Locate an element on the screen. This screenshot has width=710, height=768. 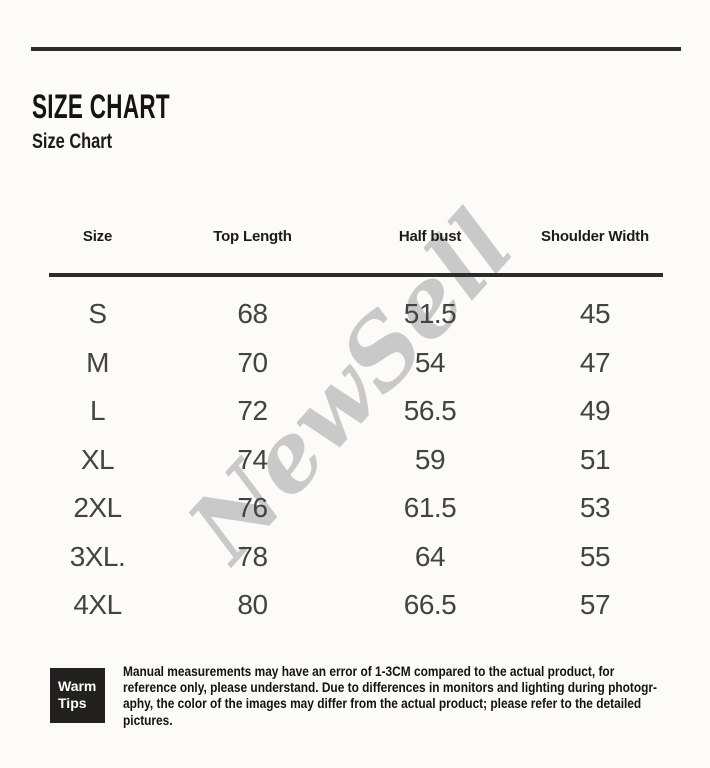
cell-top-length: 68 is located at coordinates (252, 314).